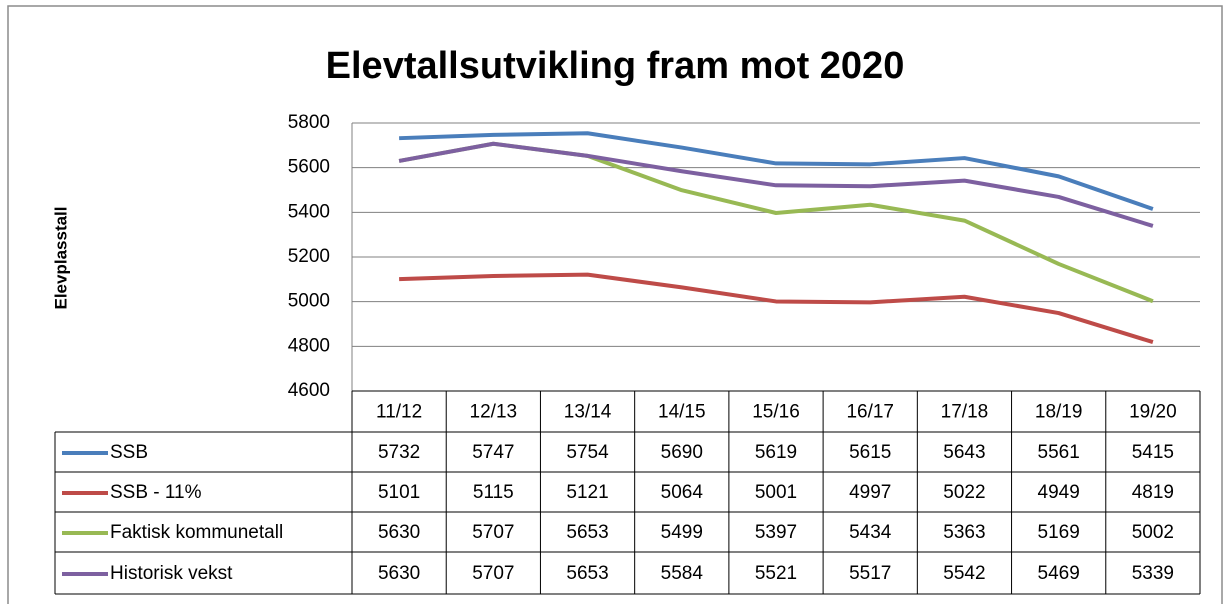 The height and width of the screenshot is (604, 1228). Describe the element at coordinates (587, 452) in the screenshot. I see `table-cell: 5754` at that location.